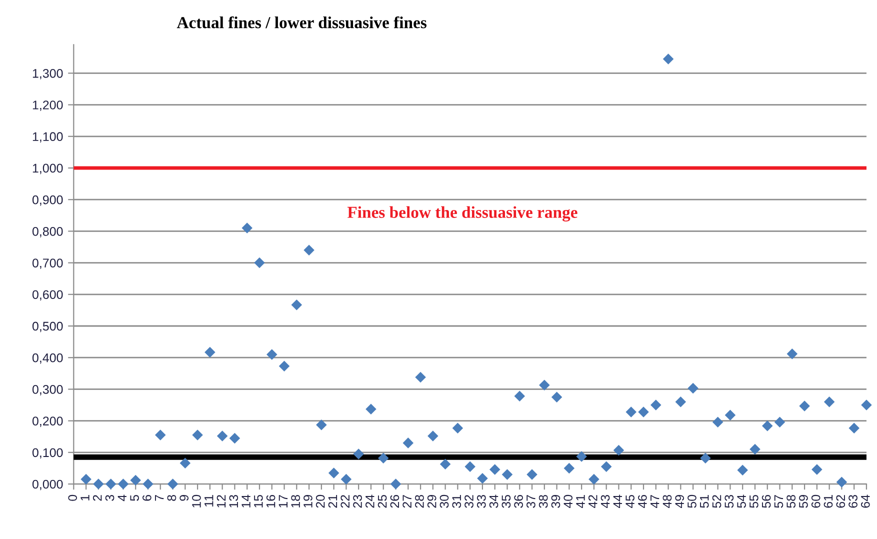 Image resolution: width=877 pixels, height=539 pixels. I want to click on y-tick-label: 0,600, so click(47, 295).